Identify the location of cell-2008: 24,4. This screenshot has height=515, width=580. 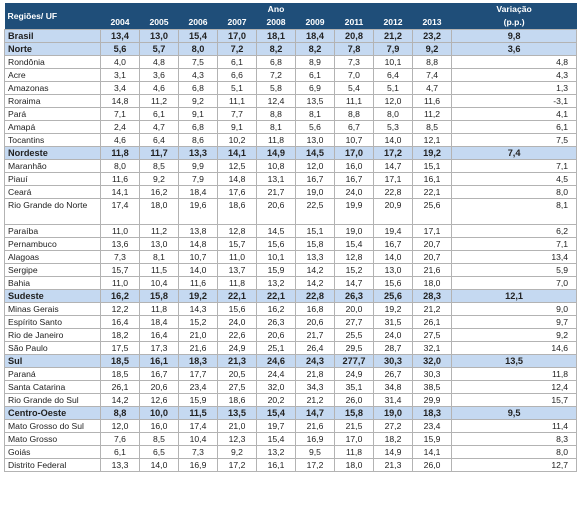
(276, 374).